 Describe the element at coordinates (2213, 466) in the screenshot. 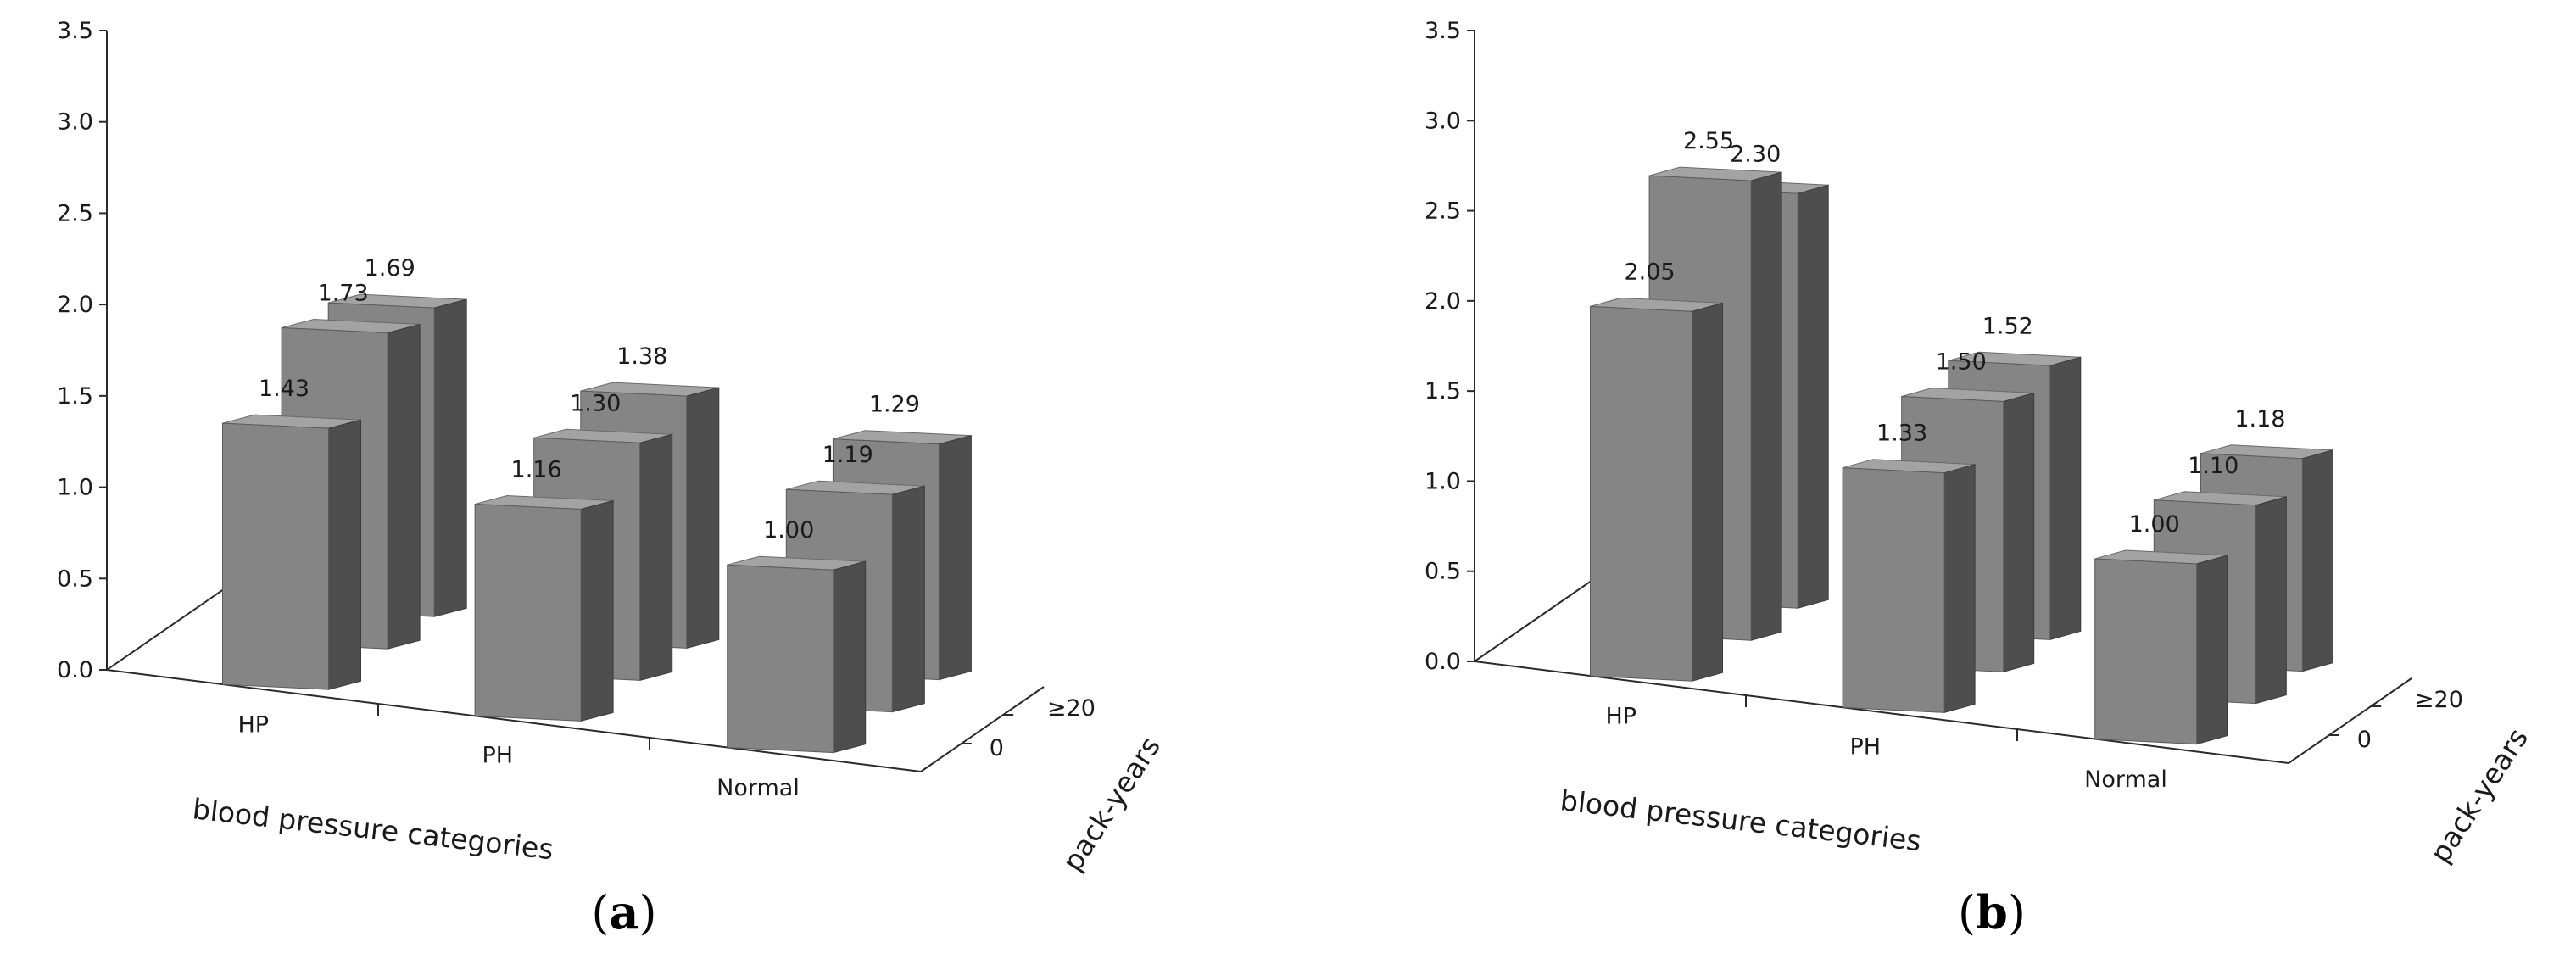

I see `data-label: 1.10` at that location.